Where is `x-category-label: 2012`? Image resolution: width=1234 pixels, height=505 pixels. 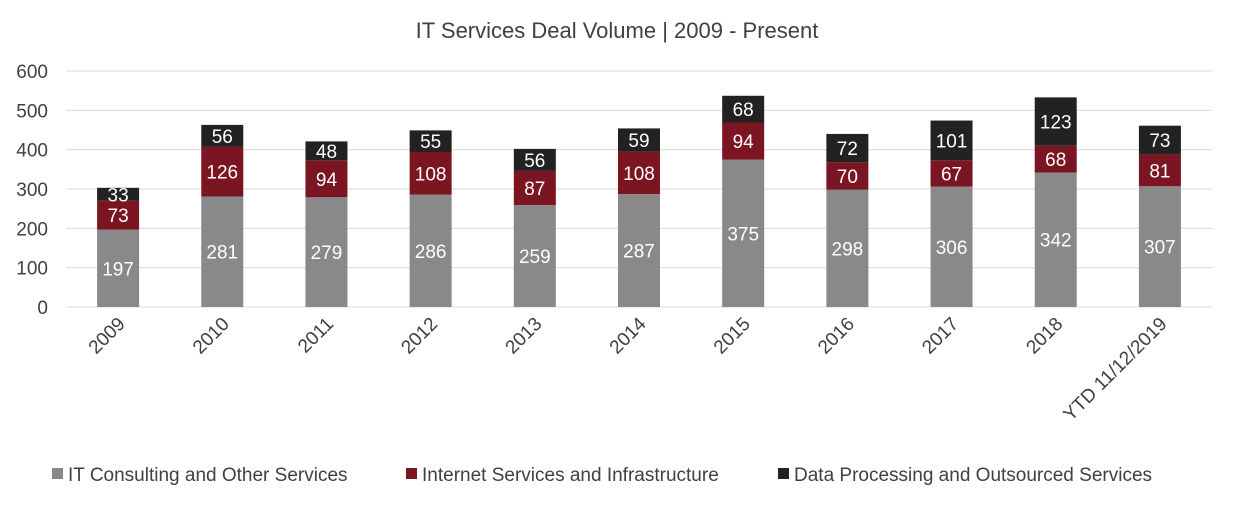 x-category-label: 2012 is located at coordinates (419, 336).